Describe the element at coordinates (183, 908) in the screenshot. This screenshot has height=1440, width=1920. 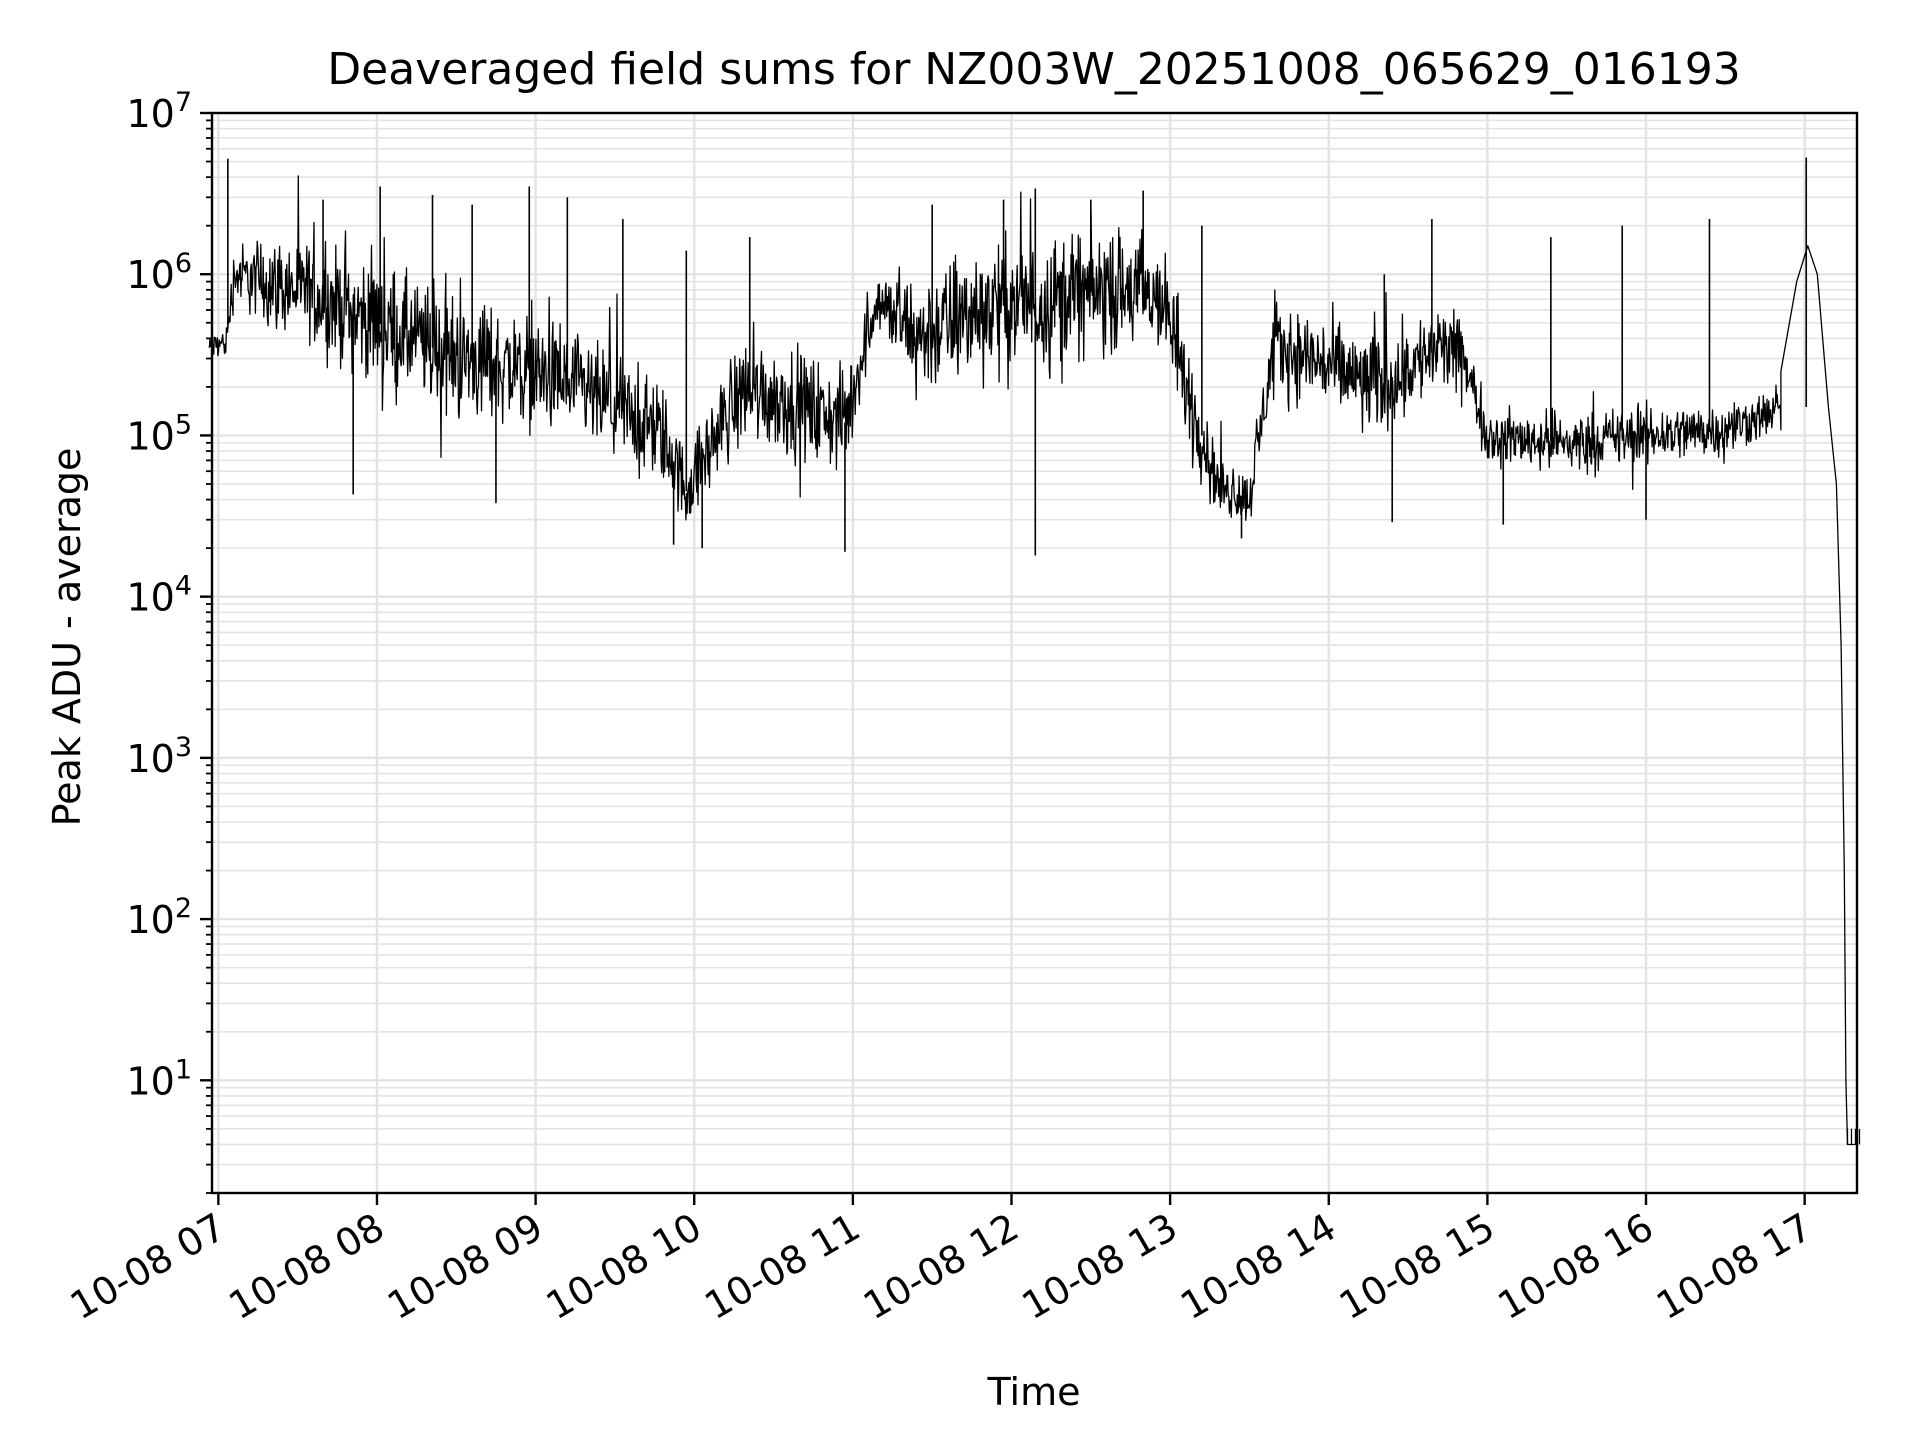
I see `y-tick-exponent: 2` at that location.